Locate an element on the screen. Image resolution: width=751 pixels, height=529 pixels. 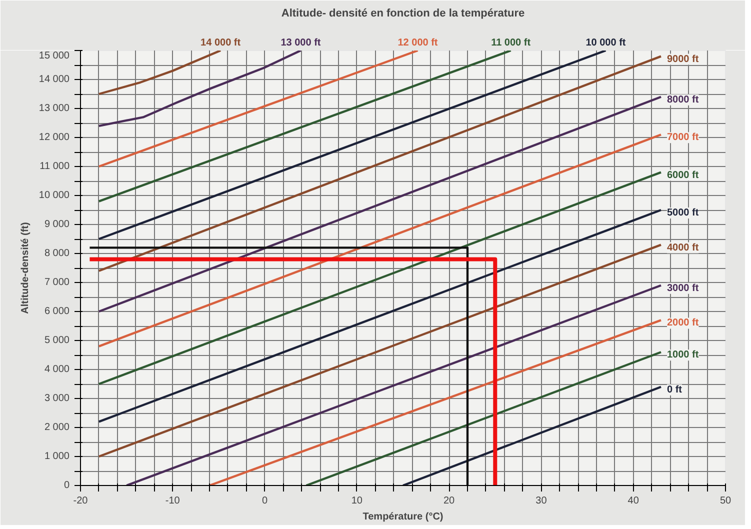
chart-title: Altitude- densité en fonction de la température is located at coordinates (403, 14).